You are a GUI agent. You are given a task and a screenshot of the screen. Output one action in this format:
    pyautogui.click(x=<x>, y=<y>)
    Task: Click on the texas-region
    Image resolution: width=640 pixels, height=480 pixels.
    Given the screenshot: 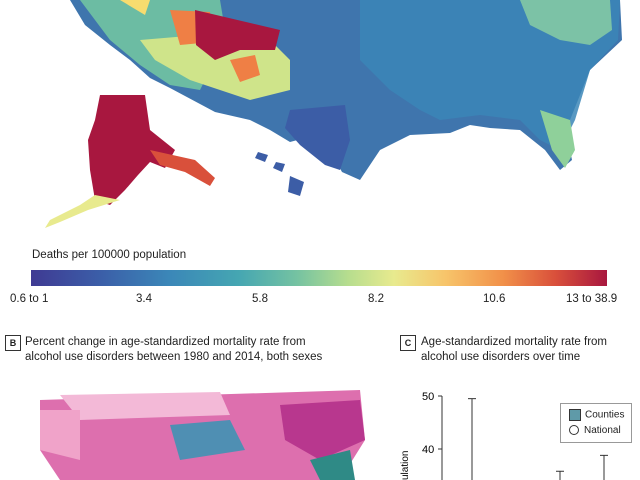 What is the action you would take?
    pyautogui.click(x=317, y=137)
    